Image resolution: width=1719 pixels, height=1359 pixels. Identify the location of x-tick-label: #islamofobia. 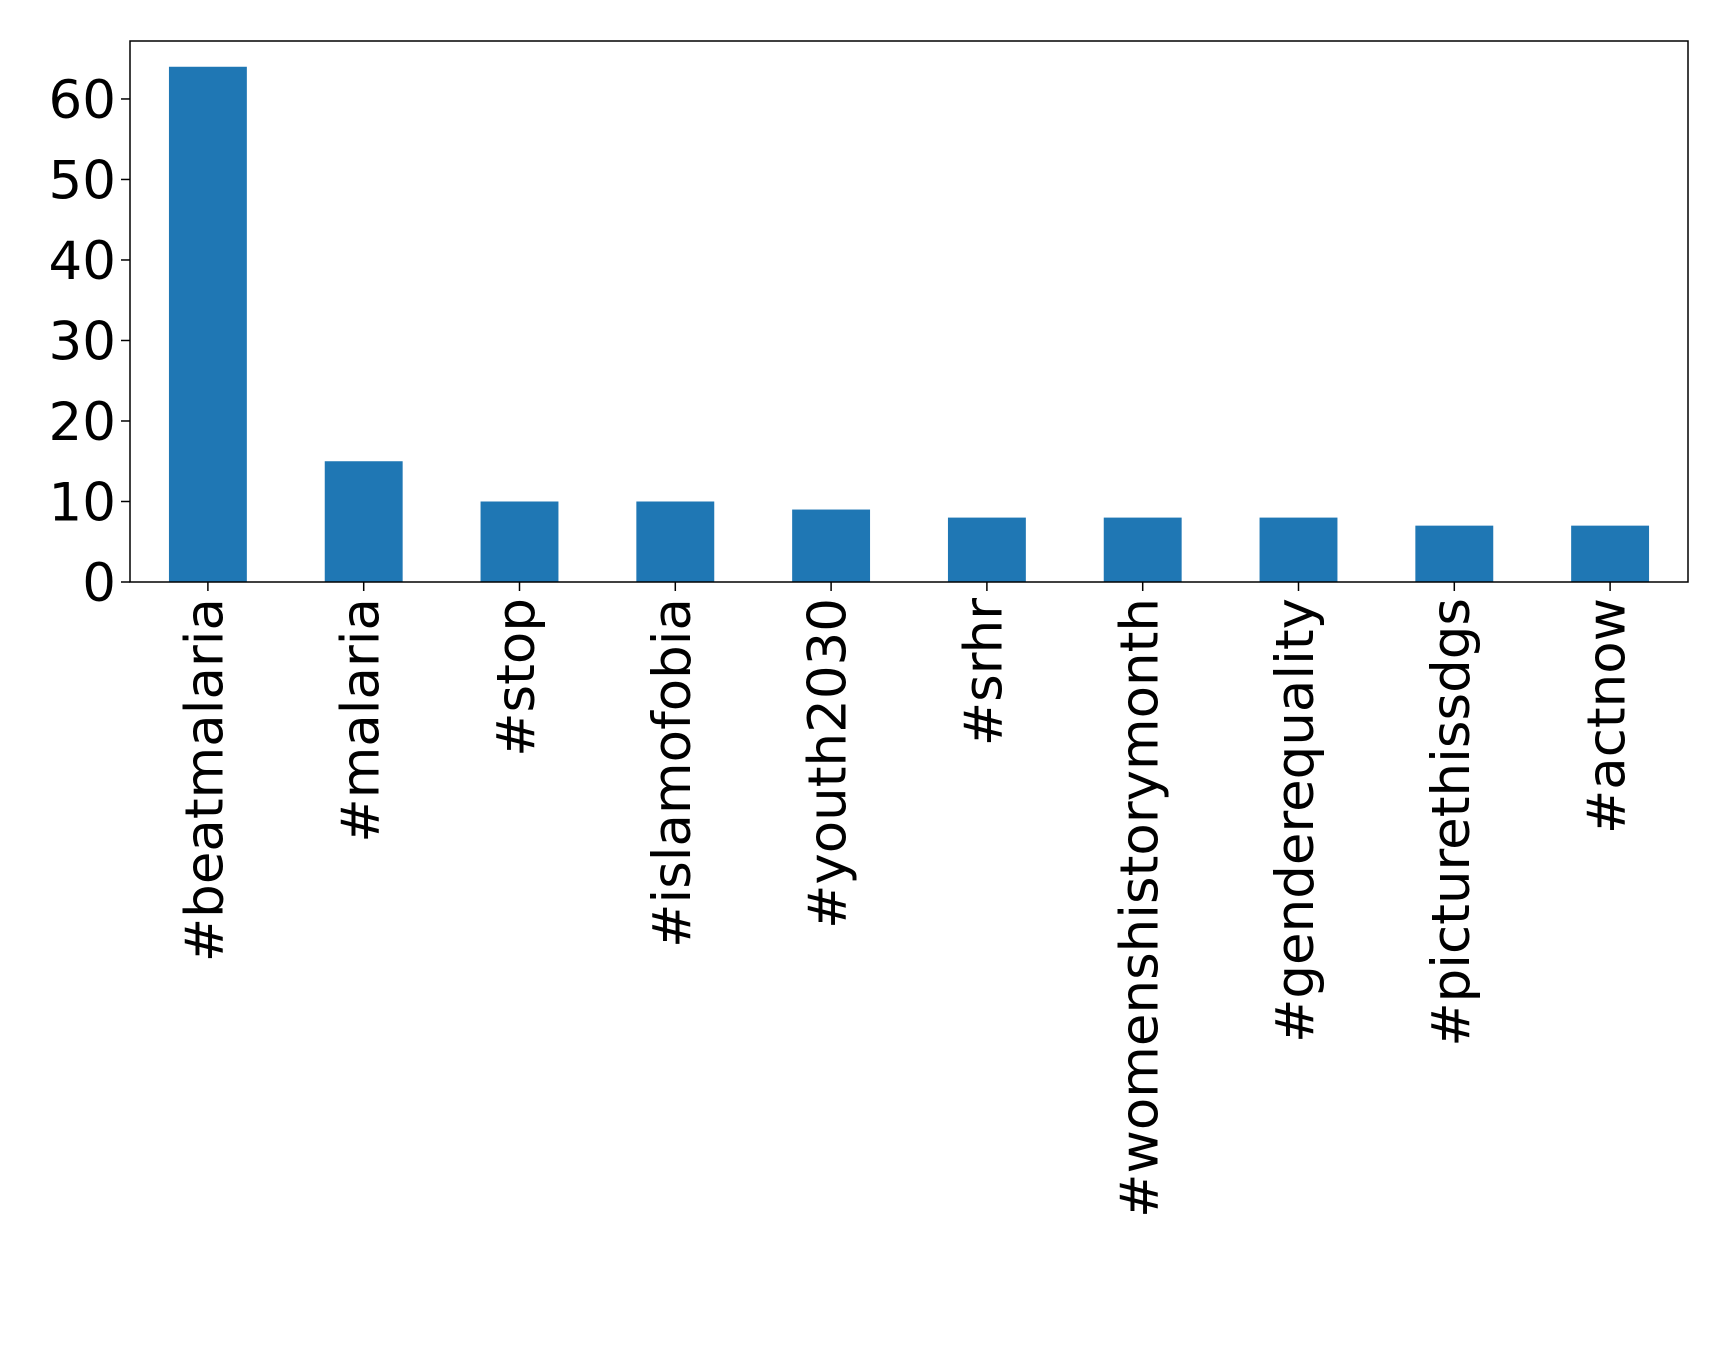
(672, 773).